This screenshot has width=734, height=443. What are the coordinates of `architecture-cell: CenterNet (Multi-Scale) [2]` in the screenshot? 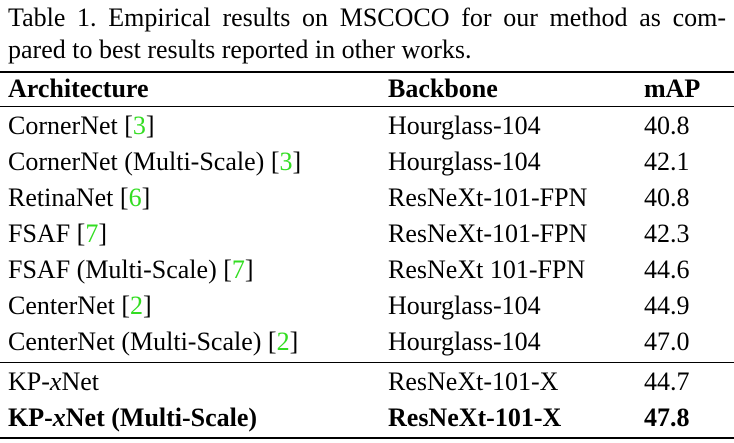 It's located at (153, 341).